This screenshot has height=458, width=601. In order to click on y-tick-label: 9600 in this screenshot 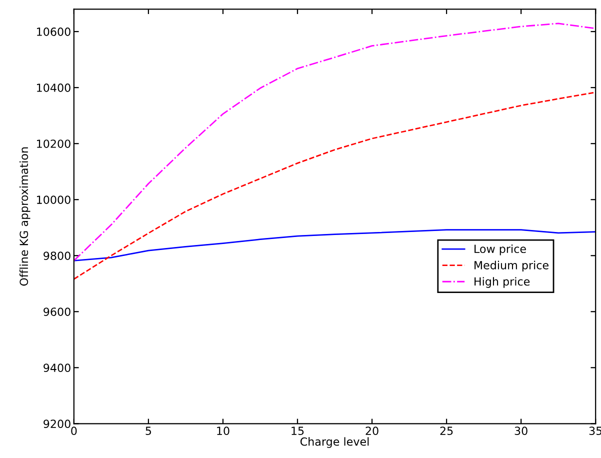, I will do `click(57, 312)`.